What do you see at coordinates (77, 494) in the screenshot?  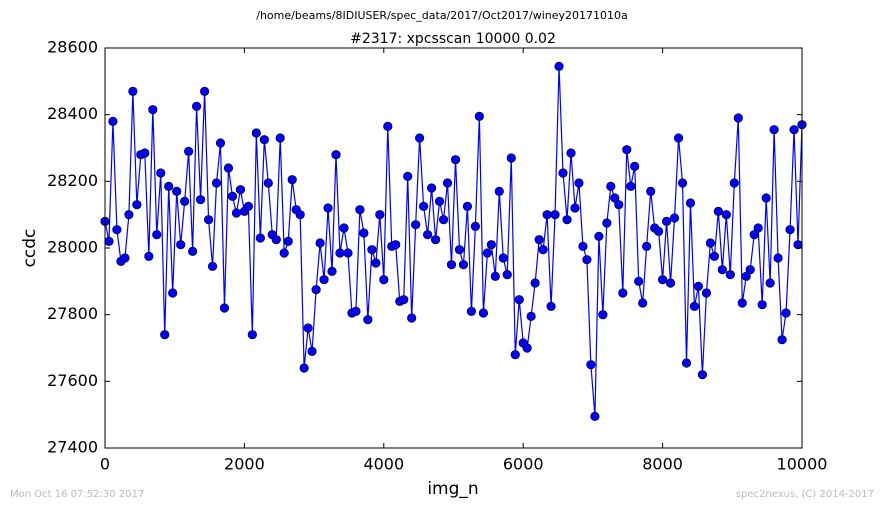 I see `footer-left: Mon Oct 16 07:52:30 2017` at bounding box center [77, 494].